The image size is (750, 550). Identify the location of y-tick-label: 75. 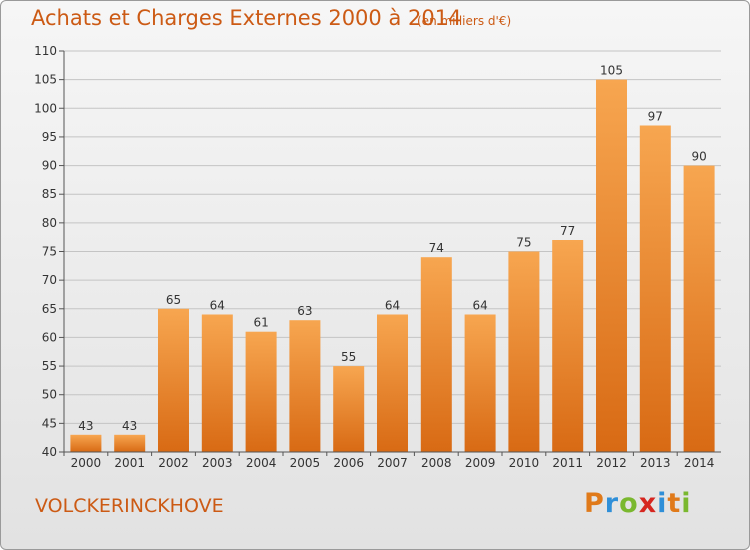
(49, 252).